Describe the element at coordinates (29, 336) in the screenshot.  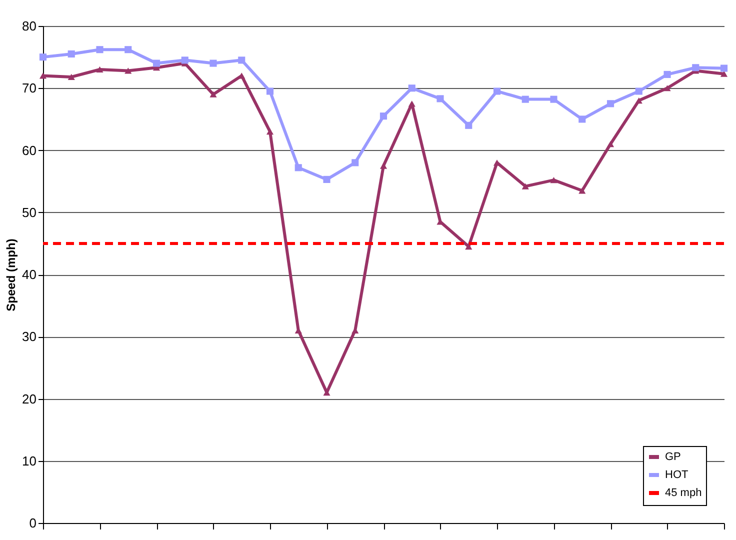
I see `y-tick-label: 30` at that location.